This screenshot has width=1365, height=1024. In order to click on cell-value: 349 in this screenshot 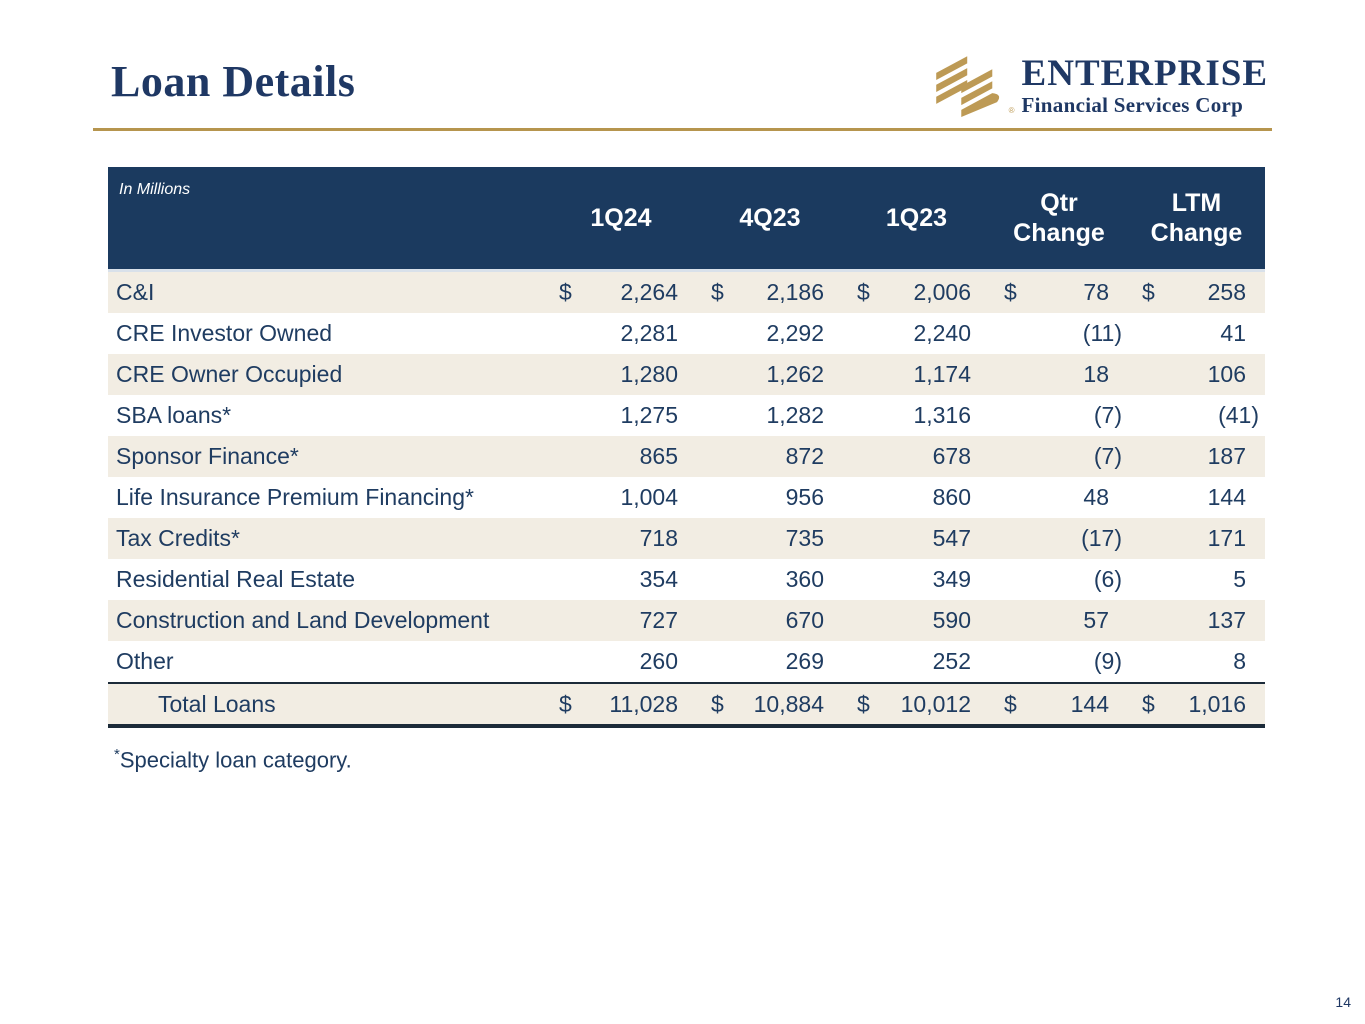, I will do `click(951, 579)`.